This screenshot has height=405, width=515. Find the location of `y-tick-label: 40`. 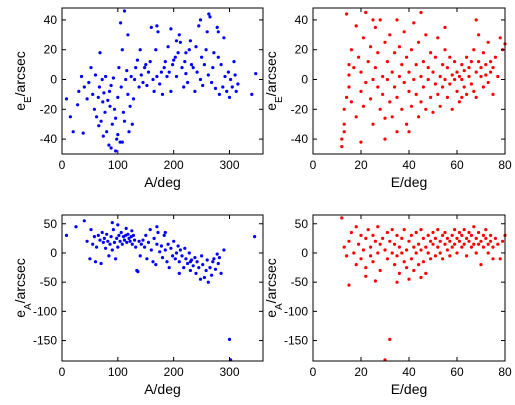

y-tick-label: 40 is located at coordinates (51, 20).